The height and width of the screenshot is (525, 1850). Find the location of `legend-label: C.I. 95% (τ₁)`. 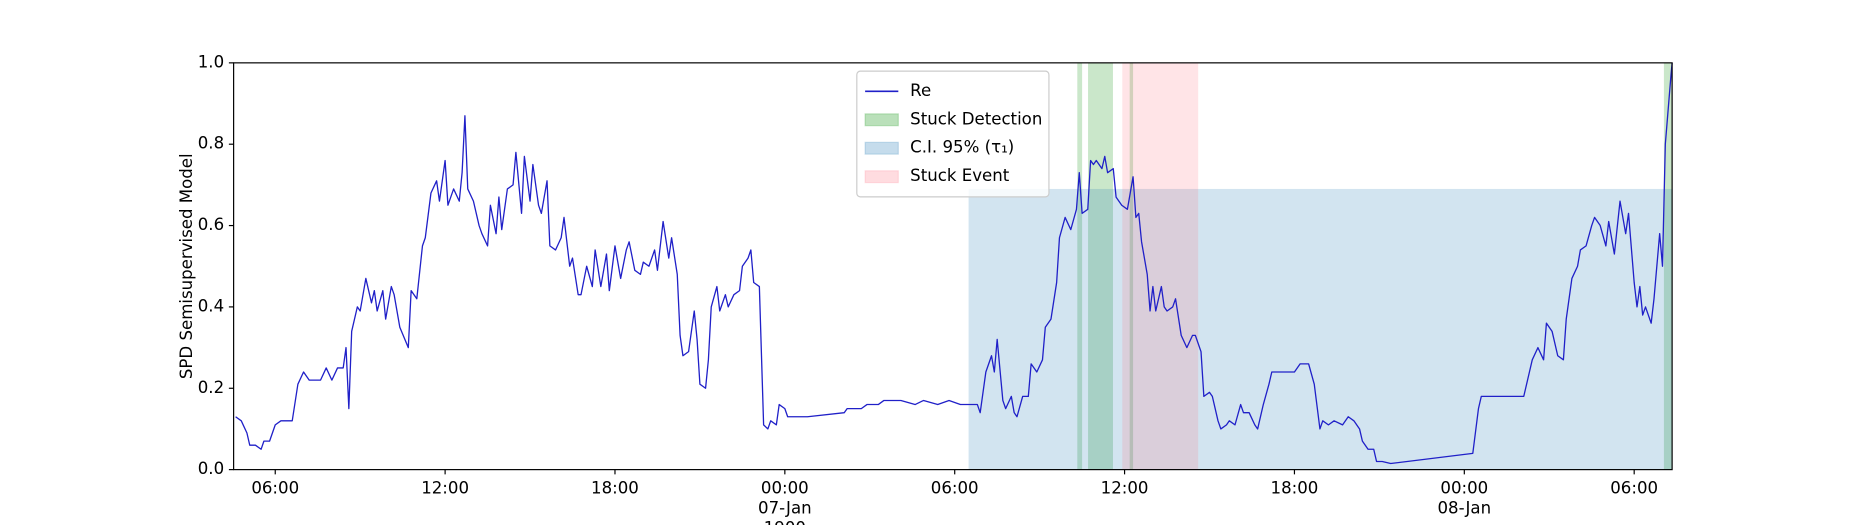

legend-label: C.I. 95% (τ₁) is located at coordinates (962, 147).